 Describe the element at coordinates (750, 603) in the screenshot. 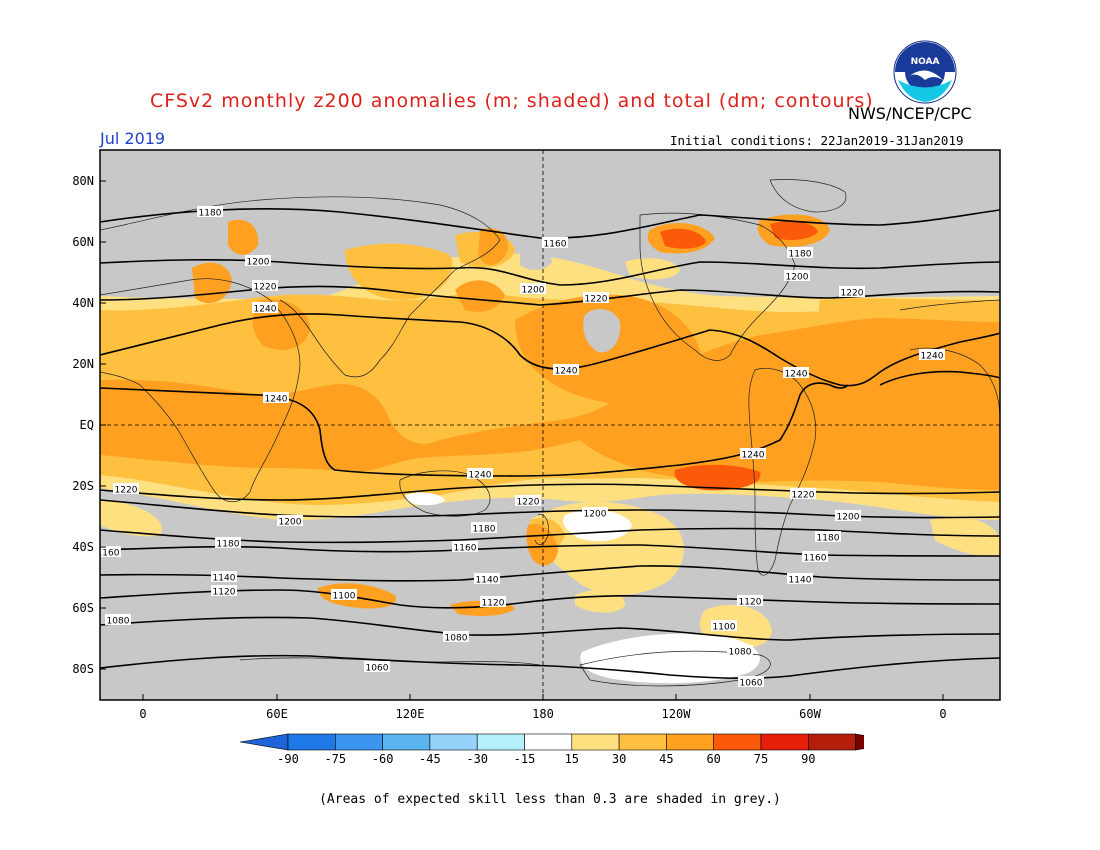

I see `contour-label: 1120` at that location.